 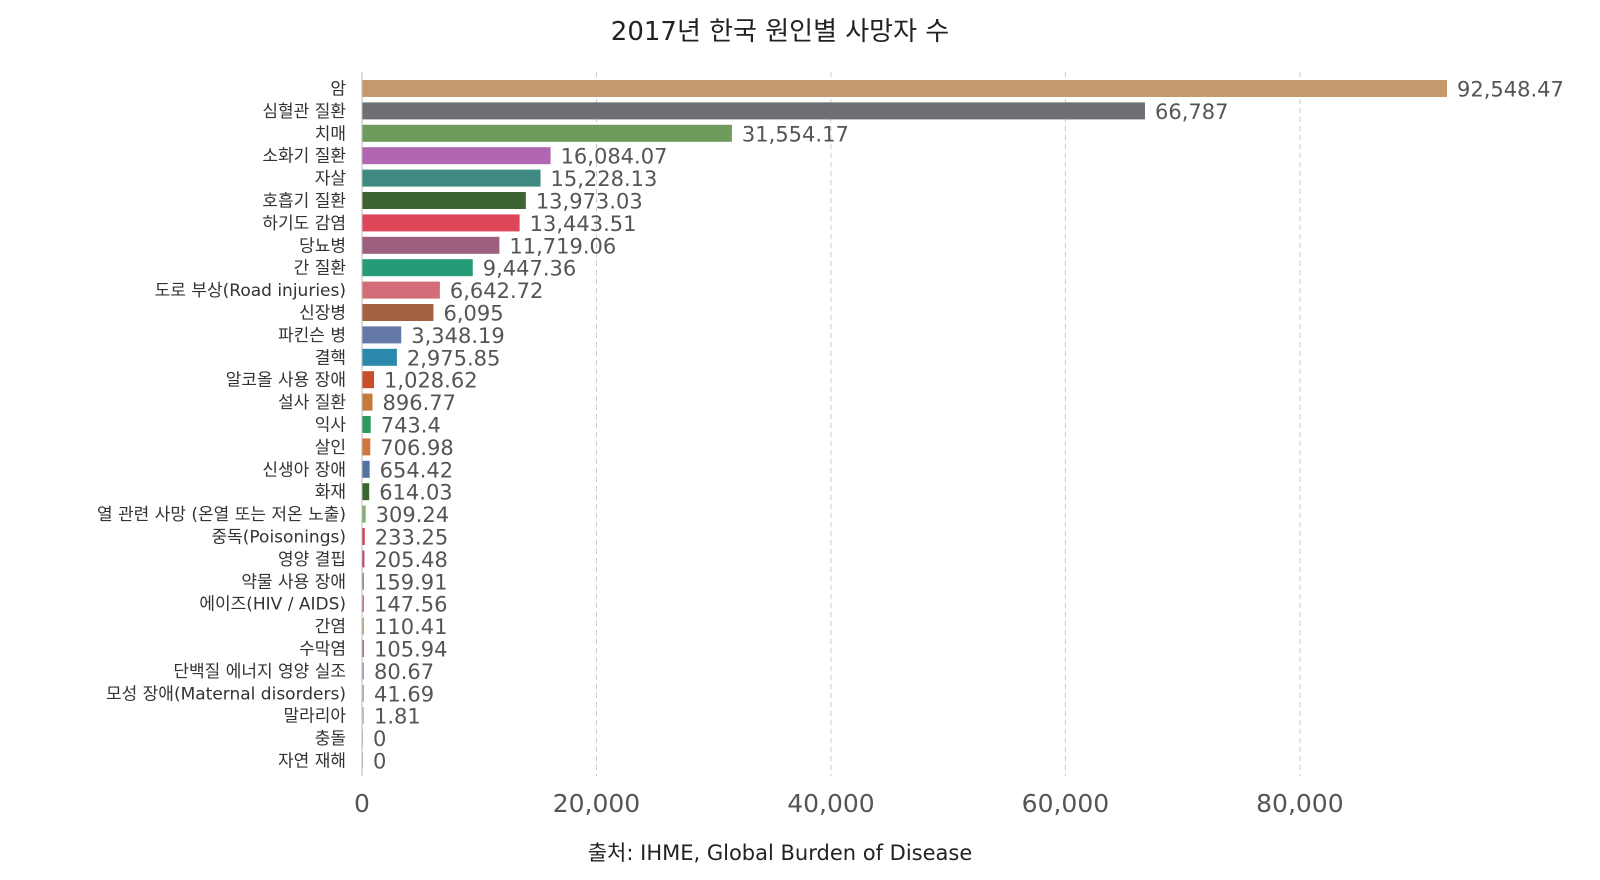 I want to click on x-tick-label: 80,000, so click(x=1299, y=803).